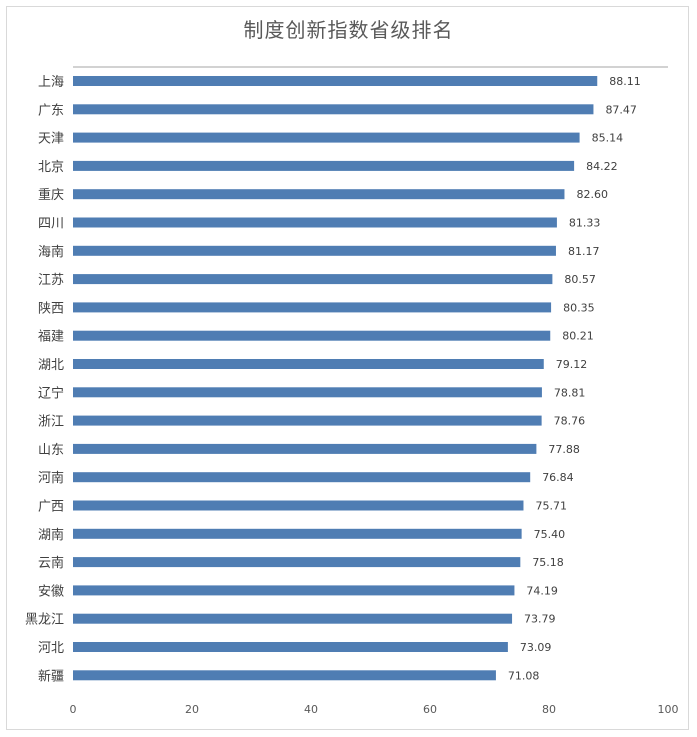  What do you see at coordinates (549, 709) in the screenshot?
I see `x-tick-label: 80` at bounding box center [549, 709].